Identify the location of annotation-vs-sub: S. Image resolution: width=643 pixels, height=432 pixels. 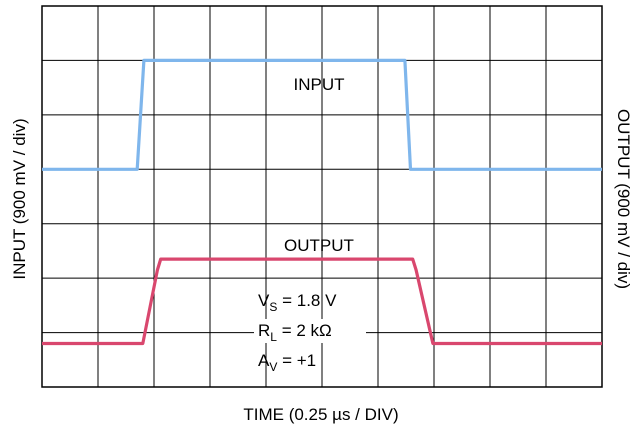
(273, 307).